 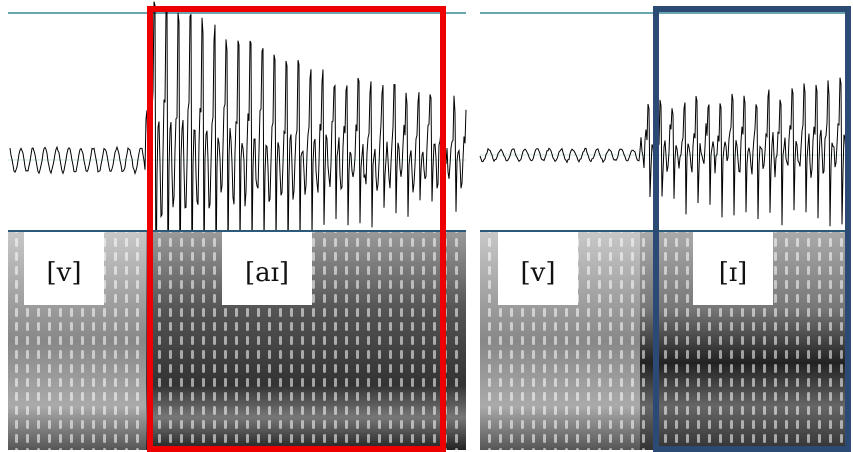 I want to click on segment-label: [ɪ], so click(x=733, y=273).